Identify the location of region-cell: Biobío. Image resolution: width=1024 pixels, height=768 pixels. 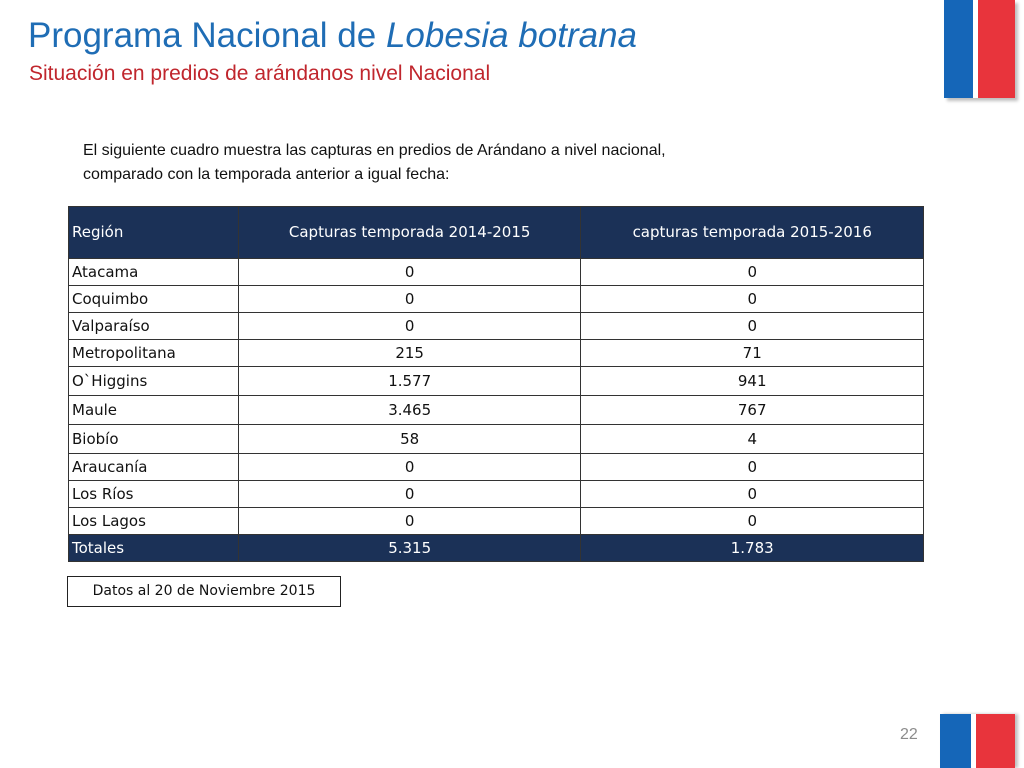
(153, 439).